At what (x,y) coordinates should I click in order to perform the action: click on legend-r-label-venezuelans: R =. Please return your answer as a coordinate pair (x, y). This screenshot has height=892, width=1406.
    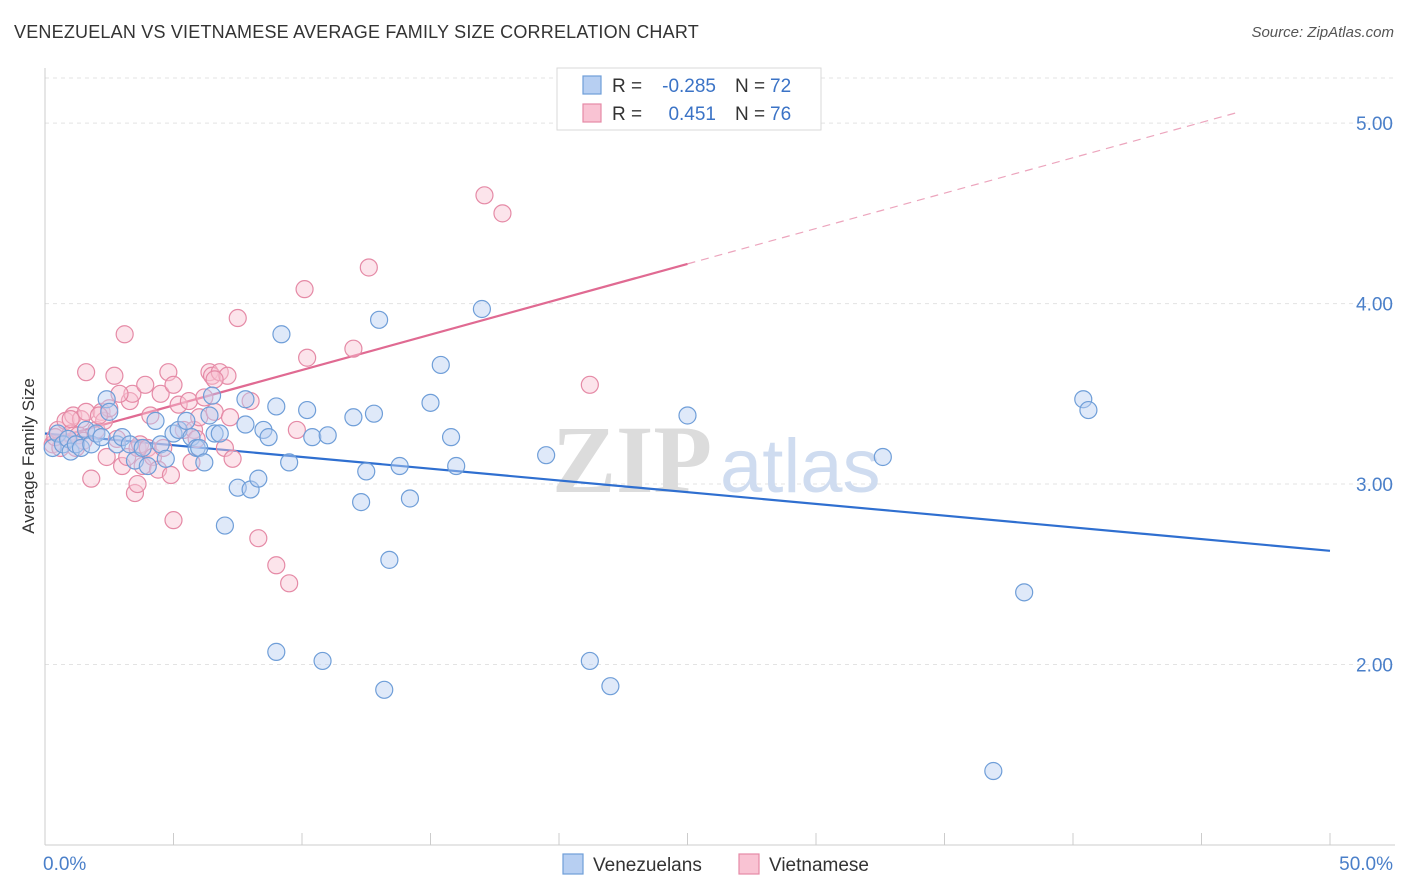
    Looking at the image, I should click on (627, 86).